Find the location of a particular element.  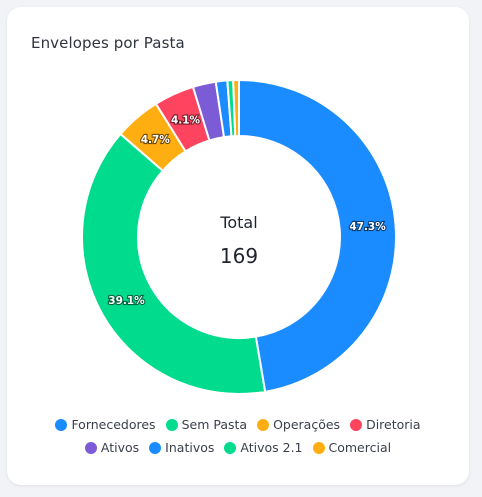

card-title: Envelopes por Pasta is located at coordinates (108, 43).